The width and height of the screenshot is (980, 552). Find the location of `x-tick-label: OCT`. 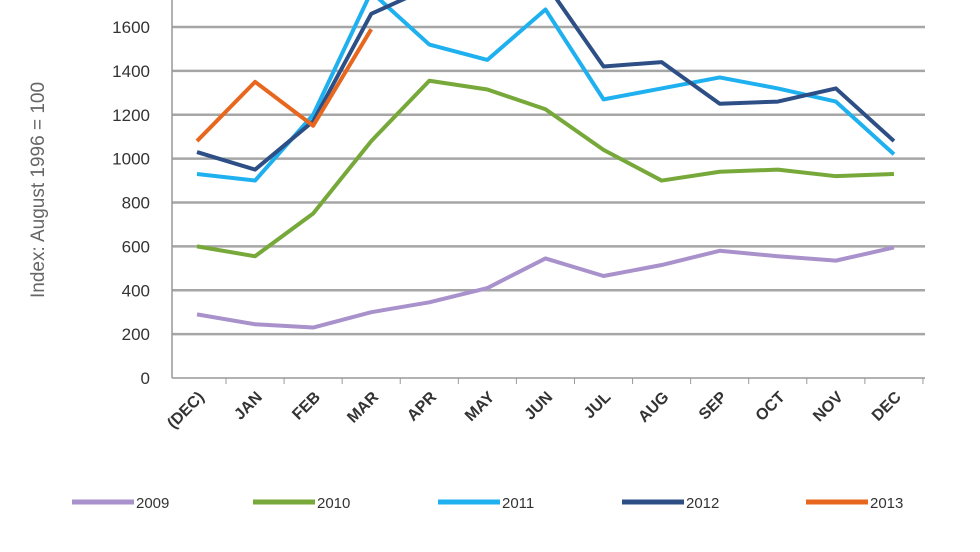

x-tick-label: OCT is located at coordinates (771, 407).